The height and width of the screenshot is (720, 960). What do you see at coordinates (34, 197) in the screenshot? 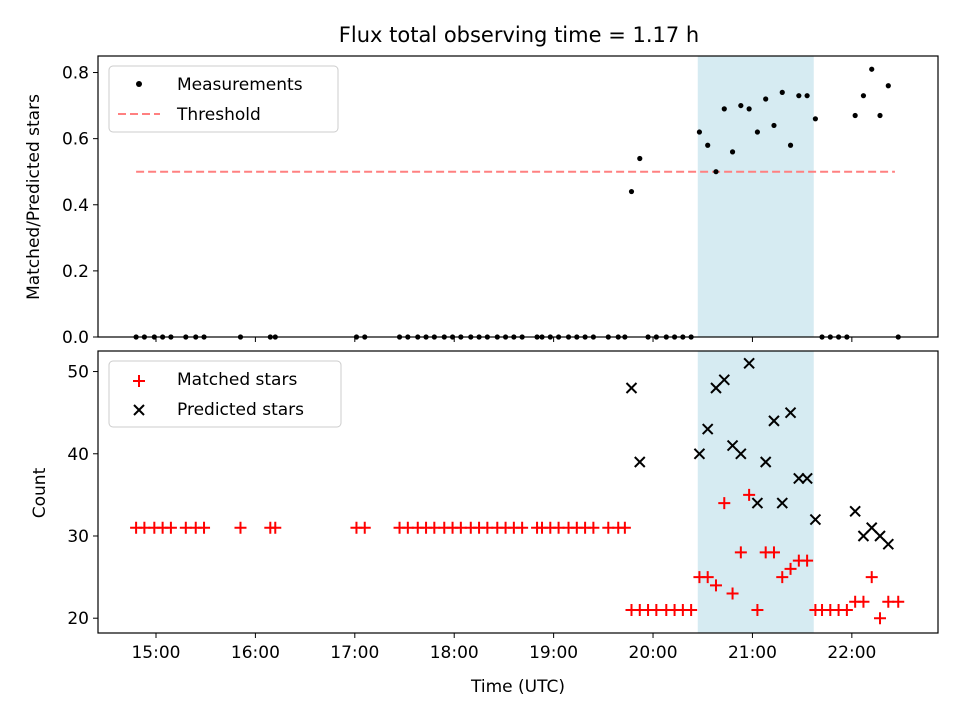
I see `top-y-axis-label: Matched/Predicted stars` at bounding box center [34, 197].